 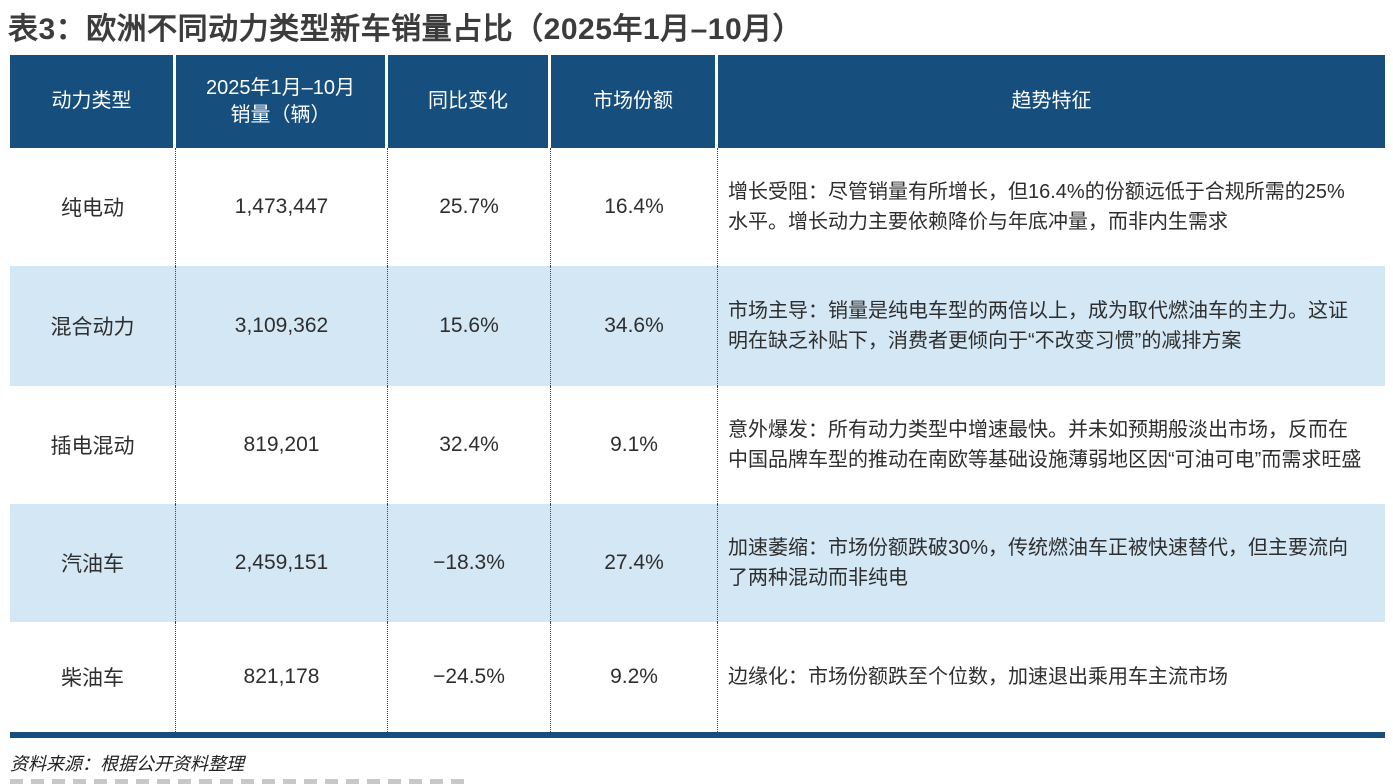 I want to click on cell-power-type: 汽油车, so click(x=93, y=563).